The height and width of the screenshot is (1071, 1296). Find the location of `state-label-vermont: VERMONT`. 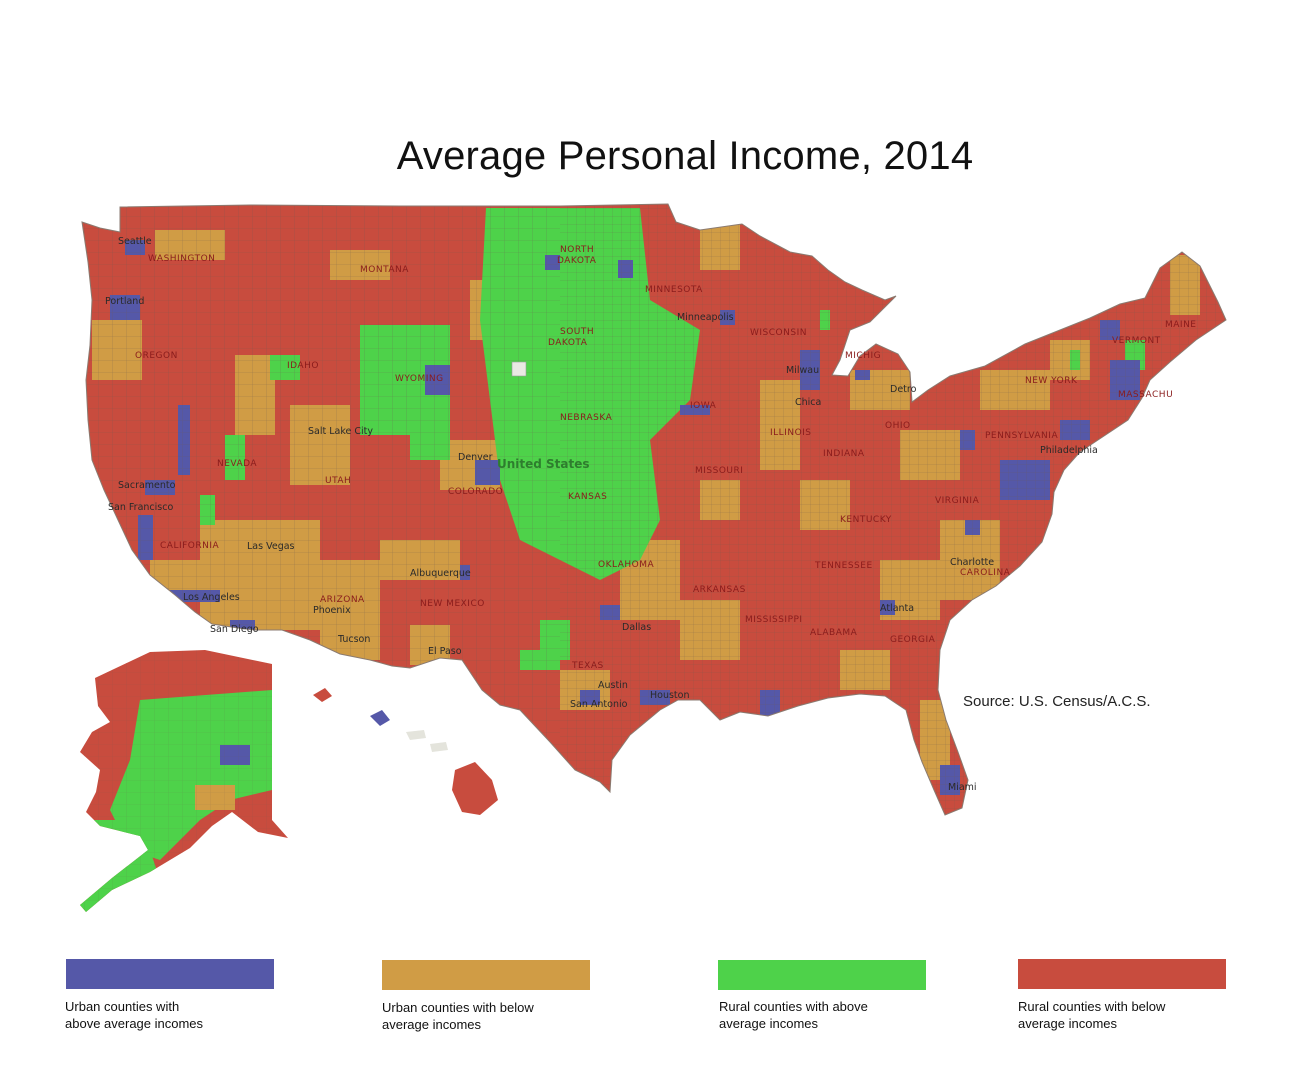

state-label-vermont: VERMONT is located at coordinates (1136, 341).